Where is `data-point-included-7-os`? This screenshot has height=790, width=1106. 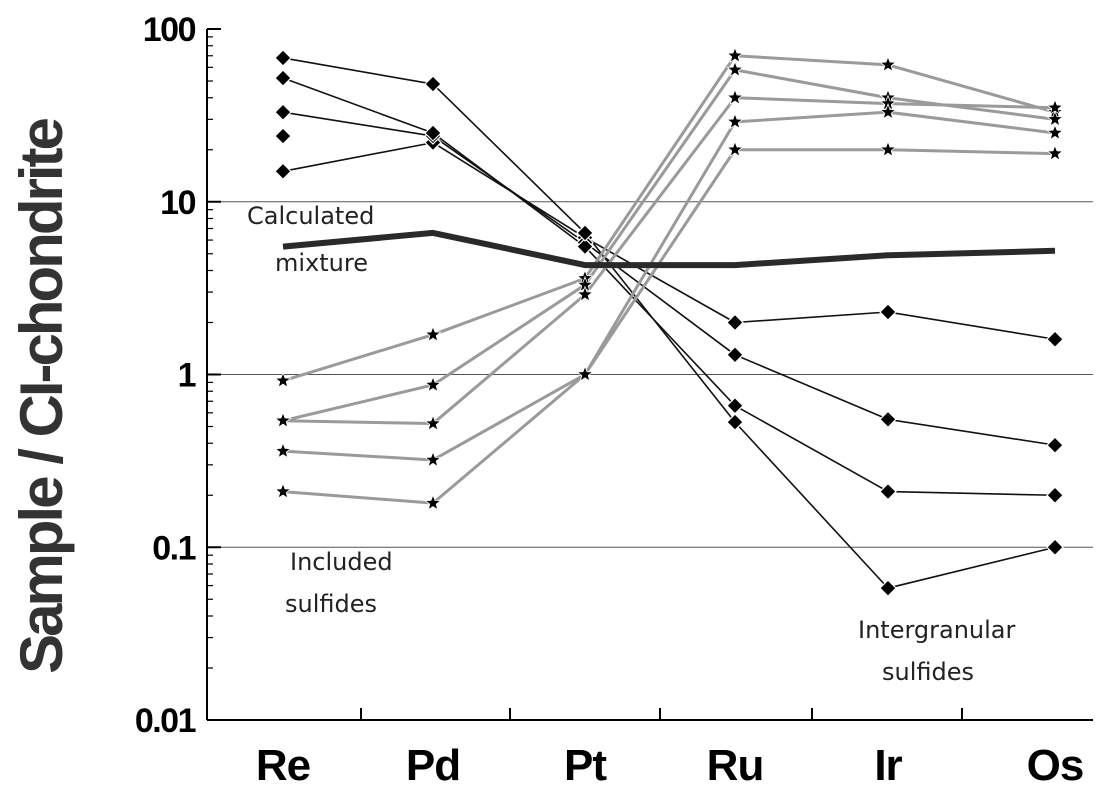 data-point-included-7-os is located at coordinates (1055, 107).